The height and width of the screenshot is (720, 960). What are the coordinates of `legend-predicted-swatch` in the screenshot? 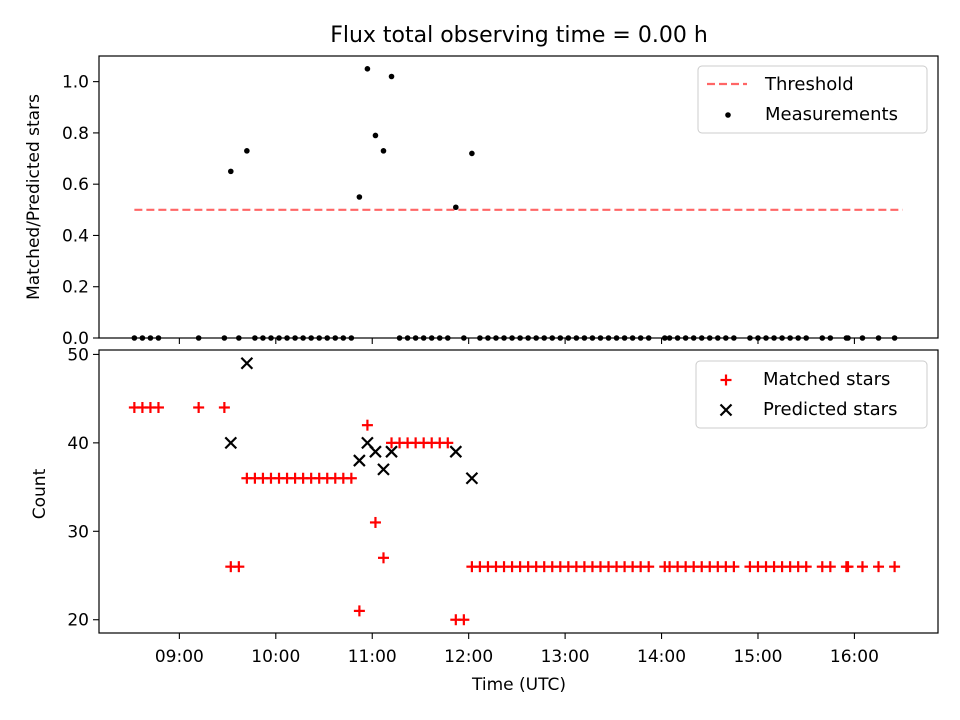 It's located at (726, 410).